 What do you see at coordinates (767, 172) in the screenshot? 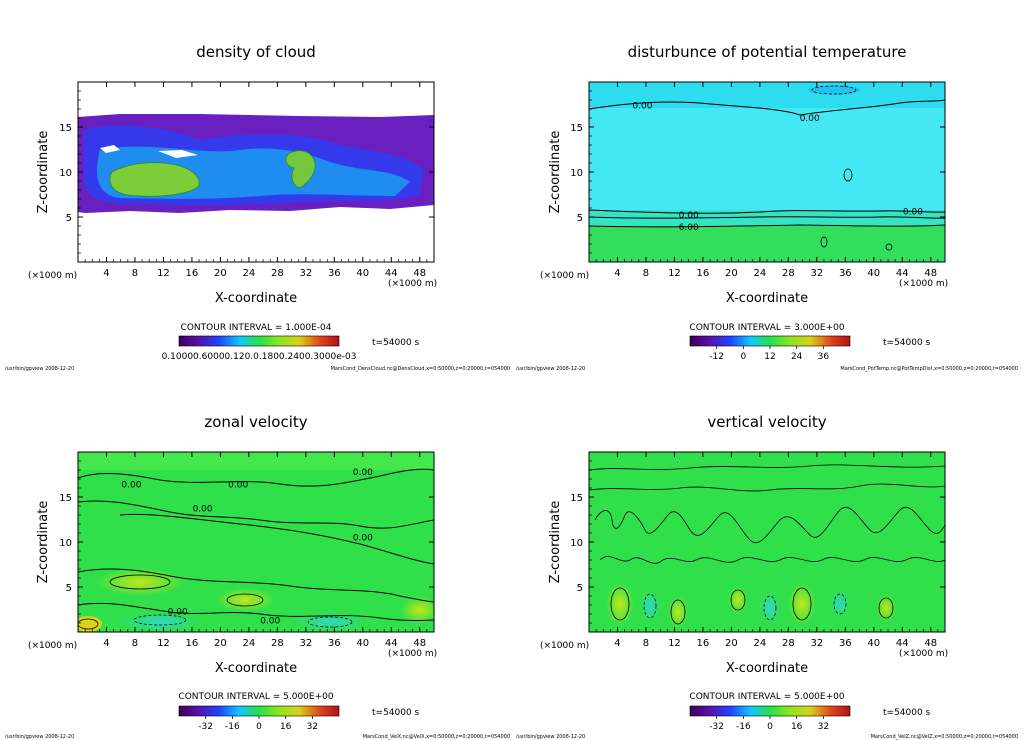
I see `potential-temperature-field` at bounding box center [767, 172].